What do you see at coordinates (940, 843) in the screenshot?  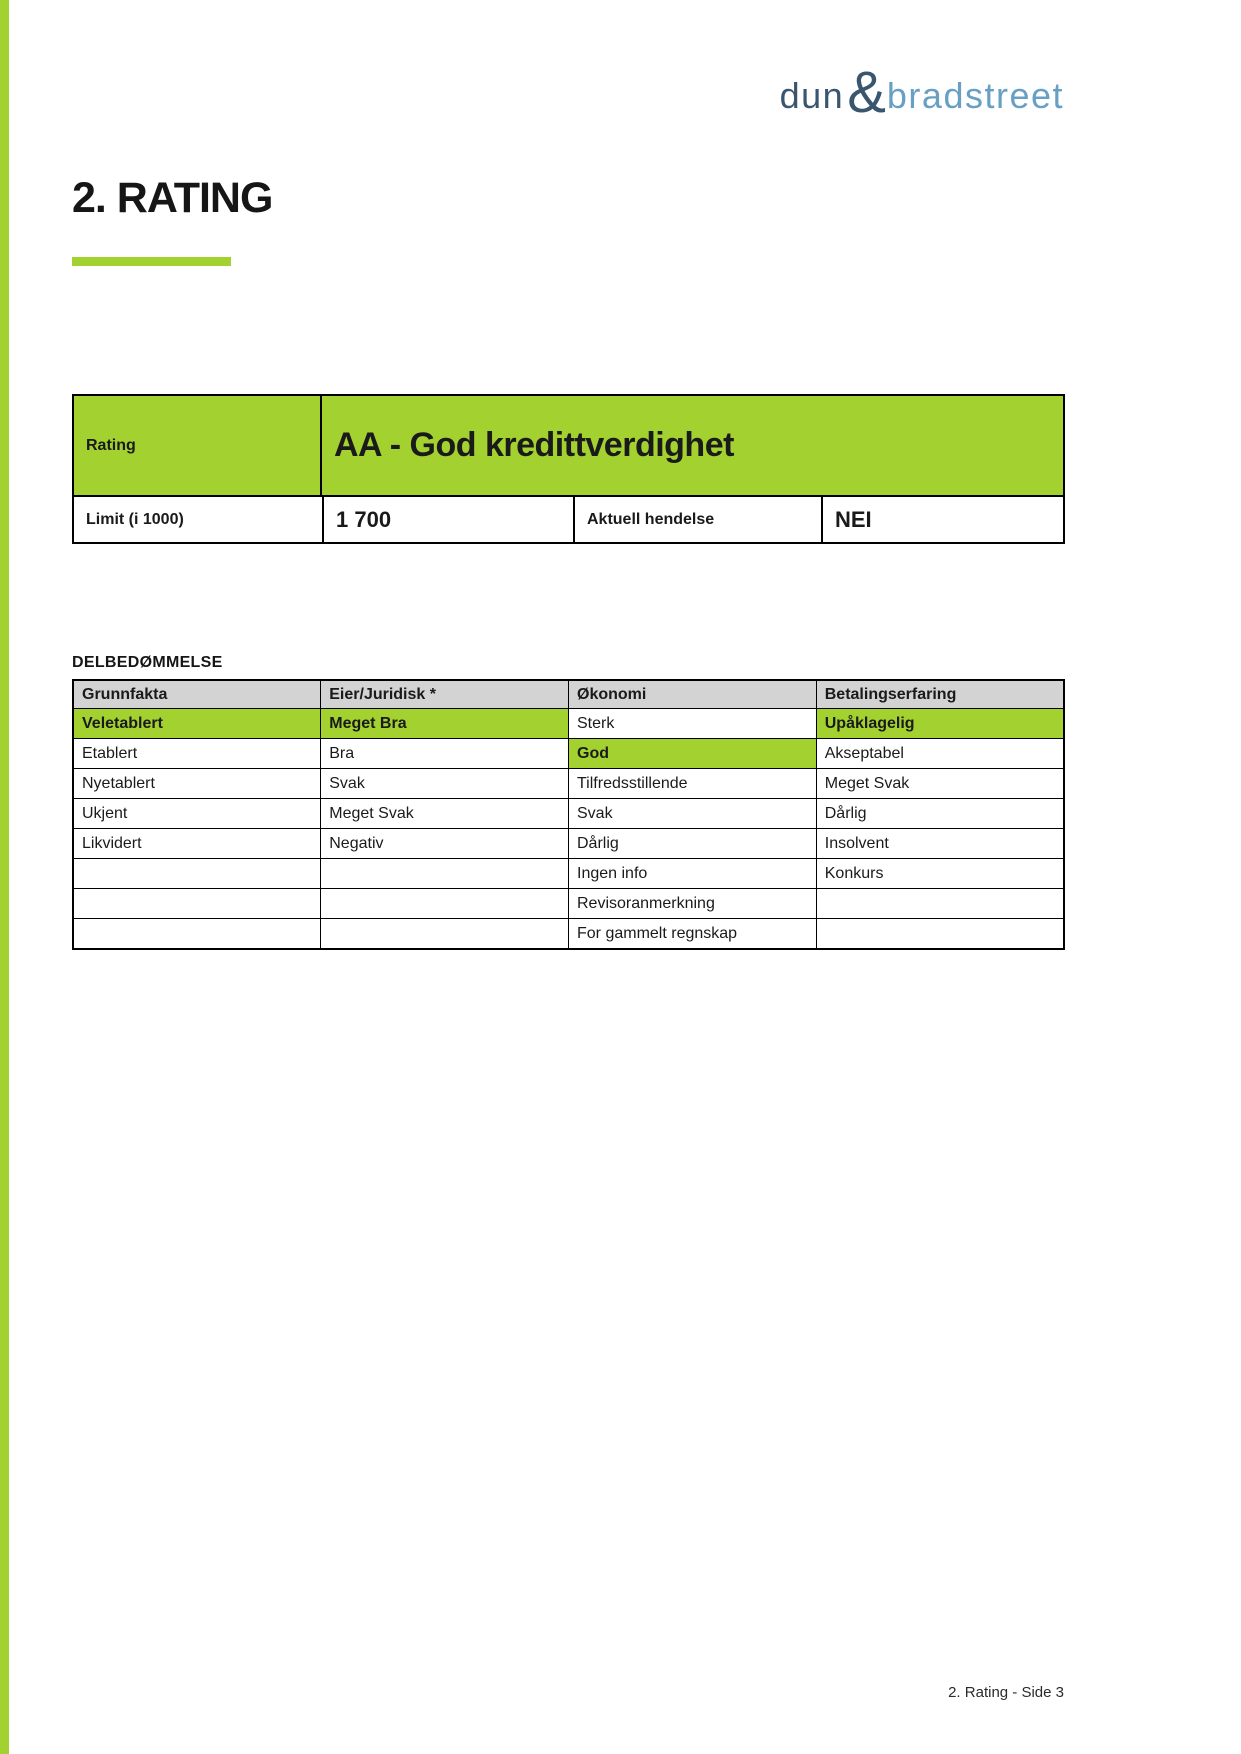 I see `assessment-cell: Insolvent` at bounding box center [940, 843].